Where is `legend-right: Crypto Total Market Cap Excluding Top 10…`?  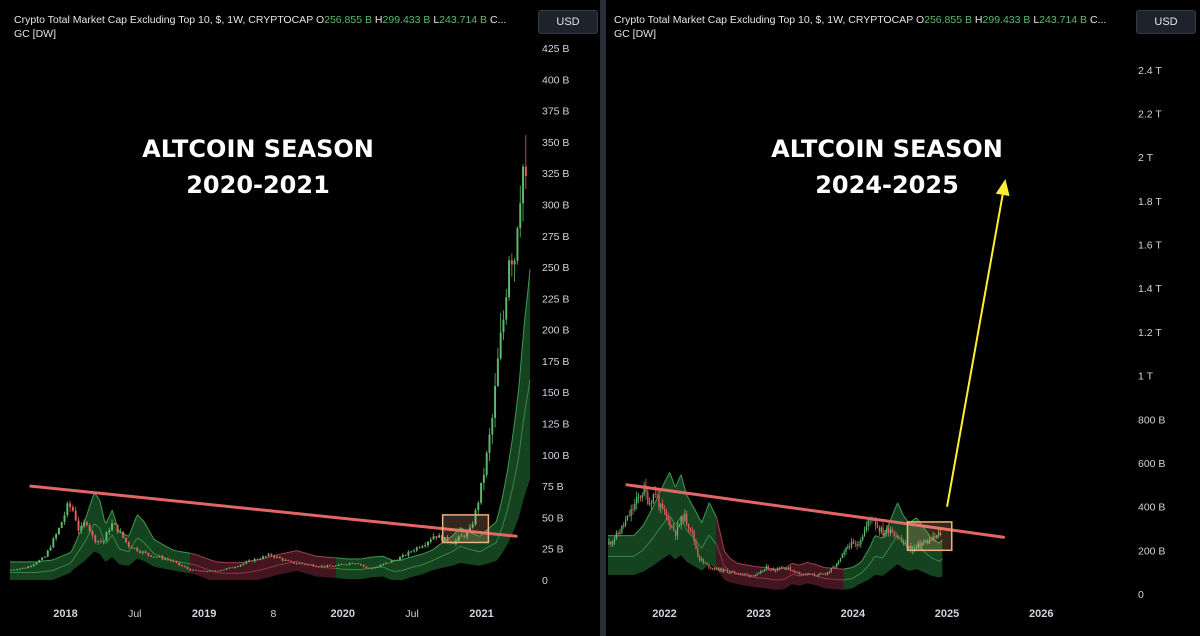
legend-right: Crypto Total Market Cap Excluding Top 10… is located at coordinates (860, 27).